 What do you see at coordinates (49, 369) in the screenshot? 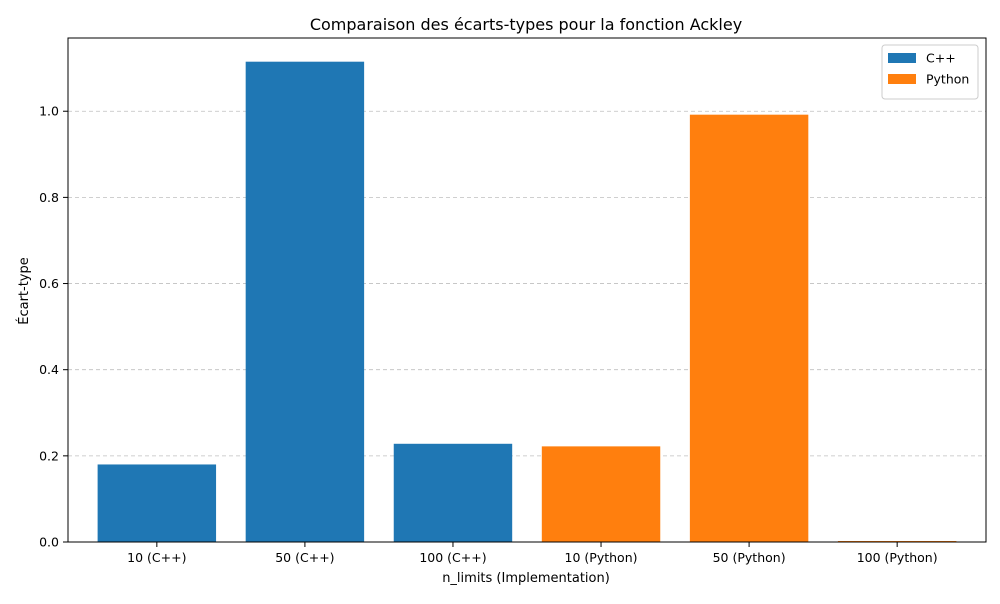
I see `y-tick-label: 0.4` at bounding box center [49, 369].